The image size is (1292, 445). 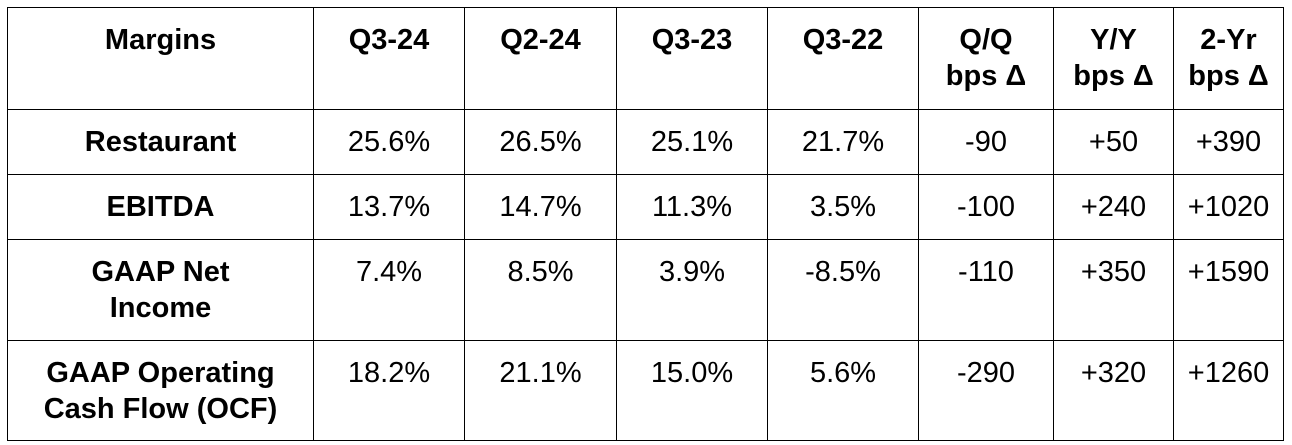 What do you see at coordinates (843, 142) in the screenshot?
I see `table-cell: 21.7%` at bounding box center [843, 142].